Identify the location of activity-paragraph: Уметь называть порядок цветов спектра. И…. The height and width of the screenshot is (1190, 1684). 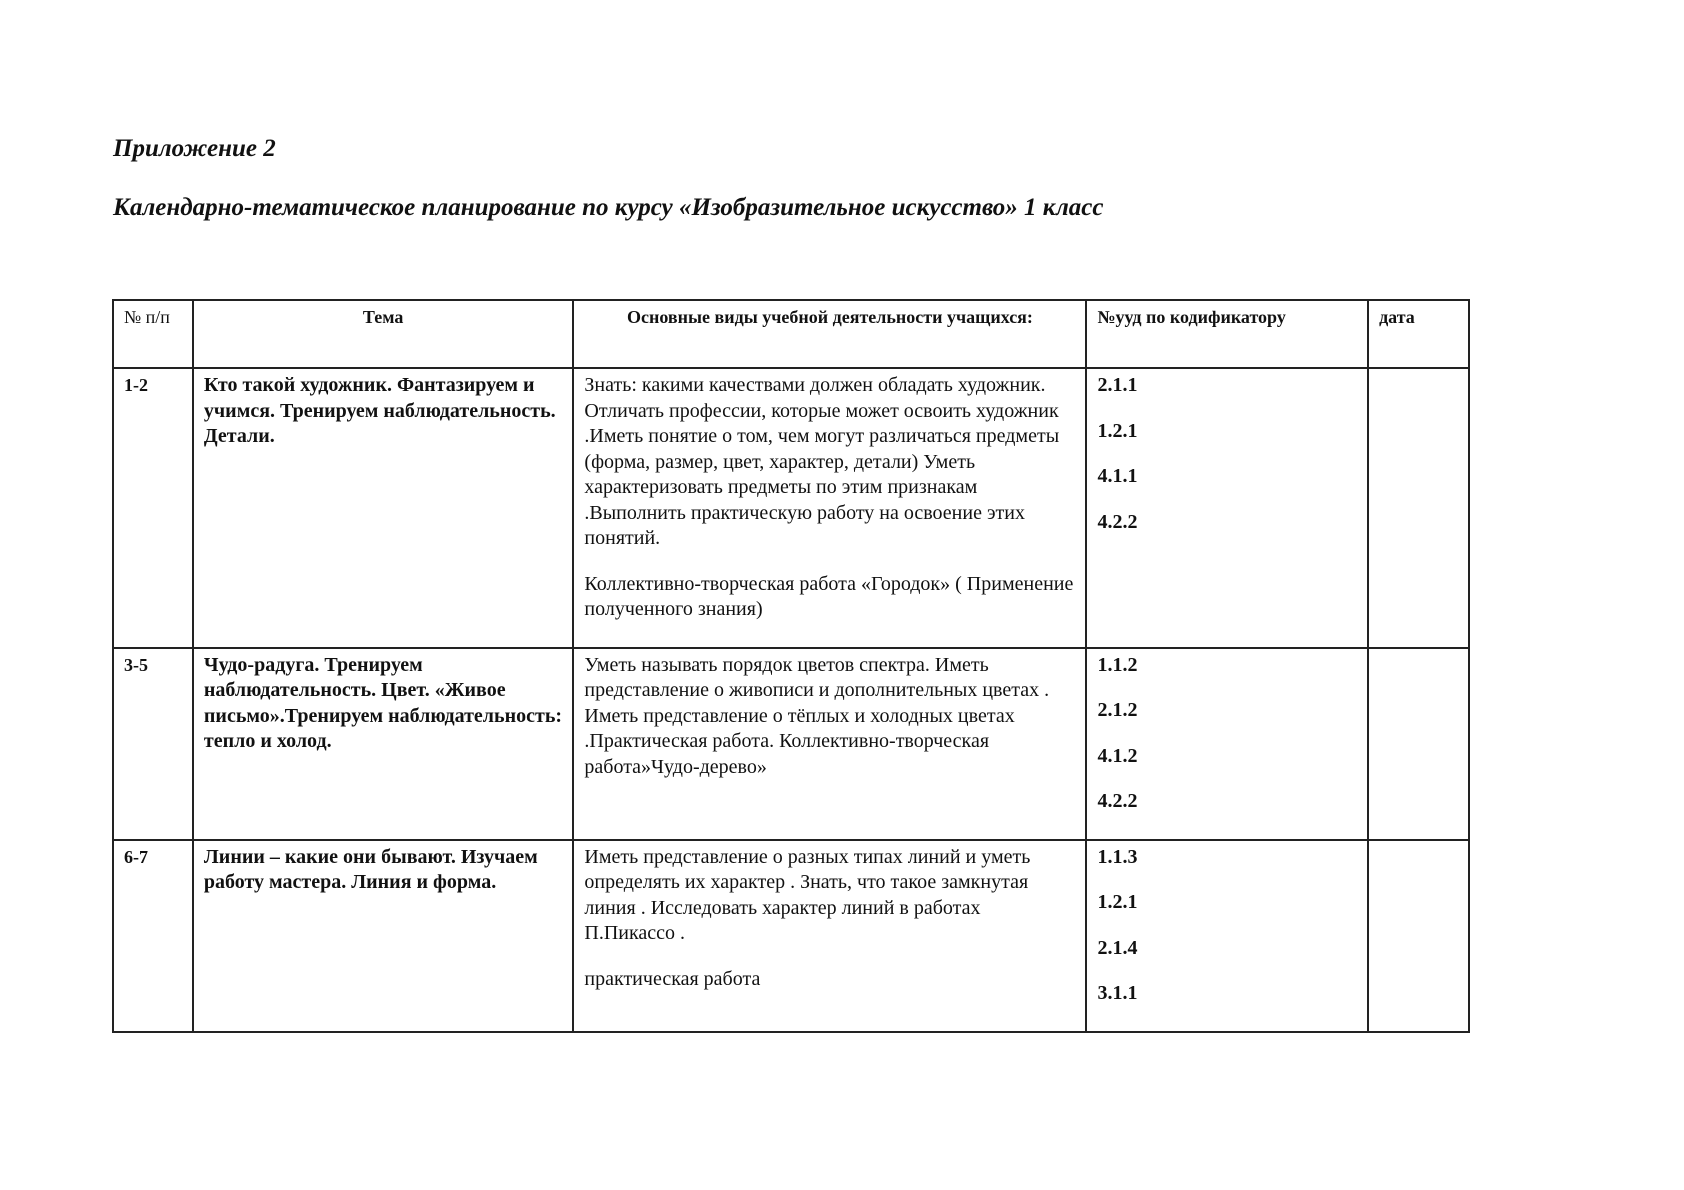
(817, 715).